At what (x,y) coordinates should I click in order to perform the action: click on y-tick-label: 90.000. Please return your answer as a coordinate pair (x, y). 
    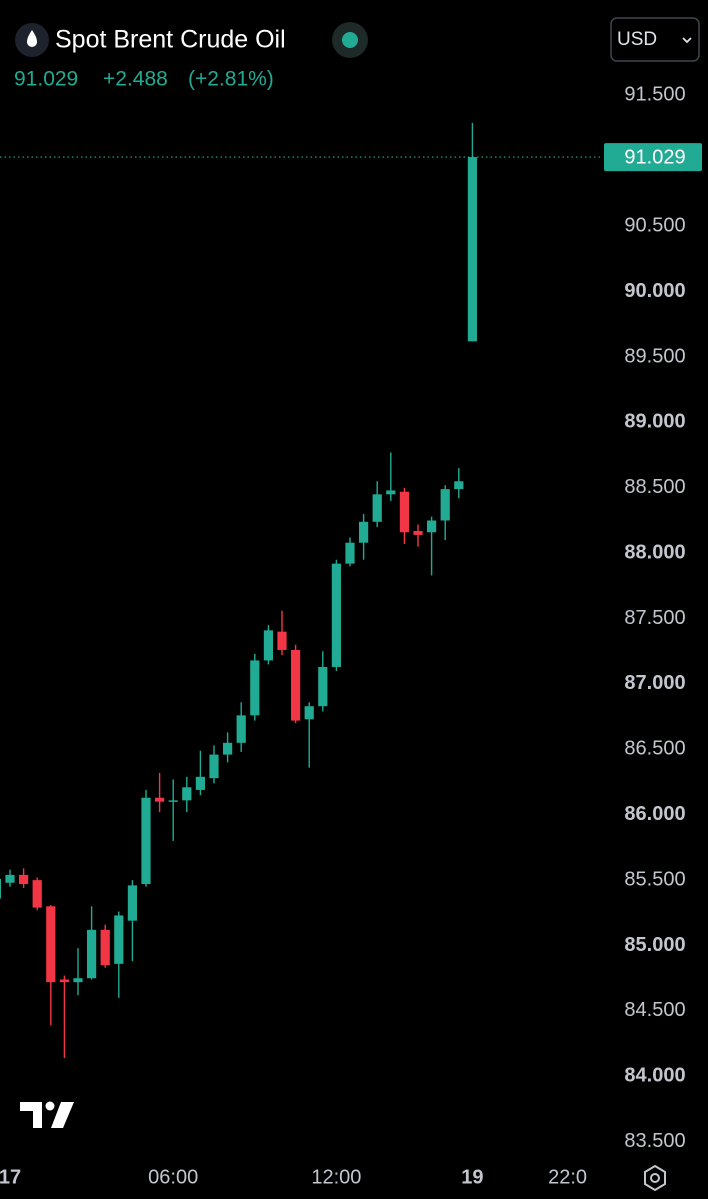
    Looking at the image, I should click on (654, 291).